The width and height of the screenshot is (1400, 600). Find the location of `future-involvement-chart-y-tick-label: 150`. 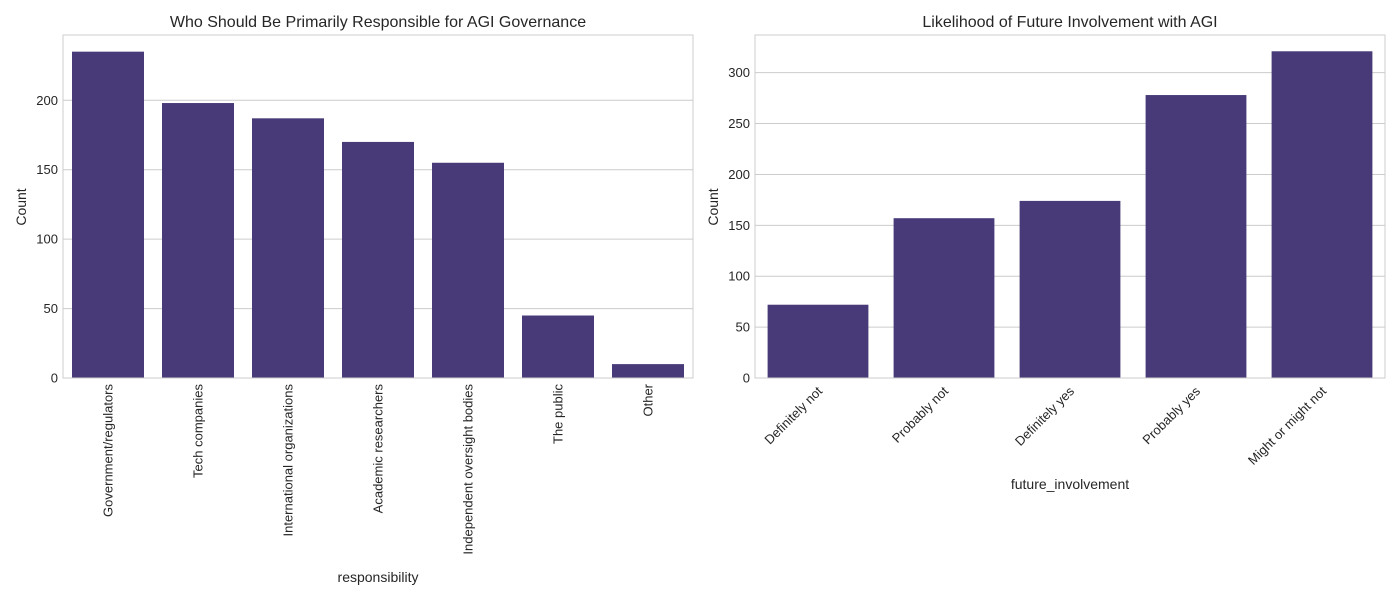

future-involvement-chart-y-tick-label: 150 is located at coordinates (739, 225).